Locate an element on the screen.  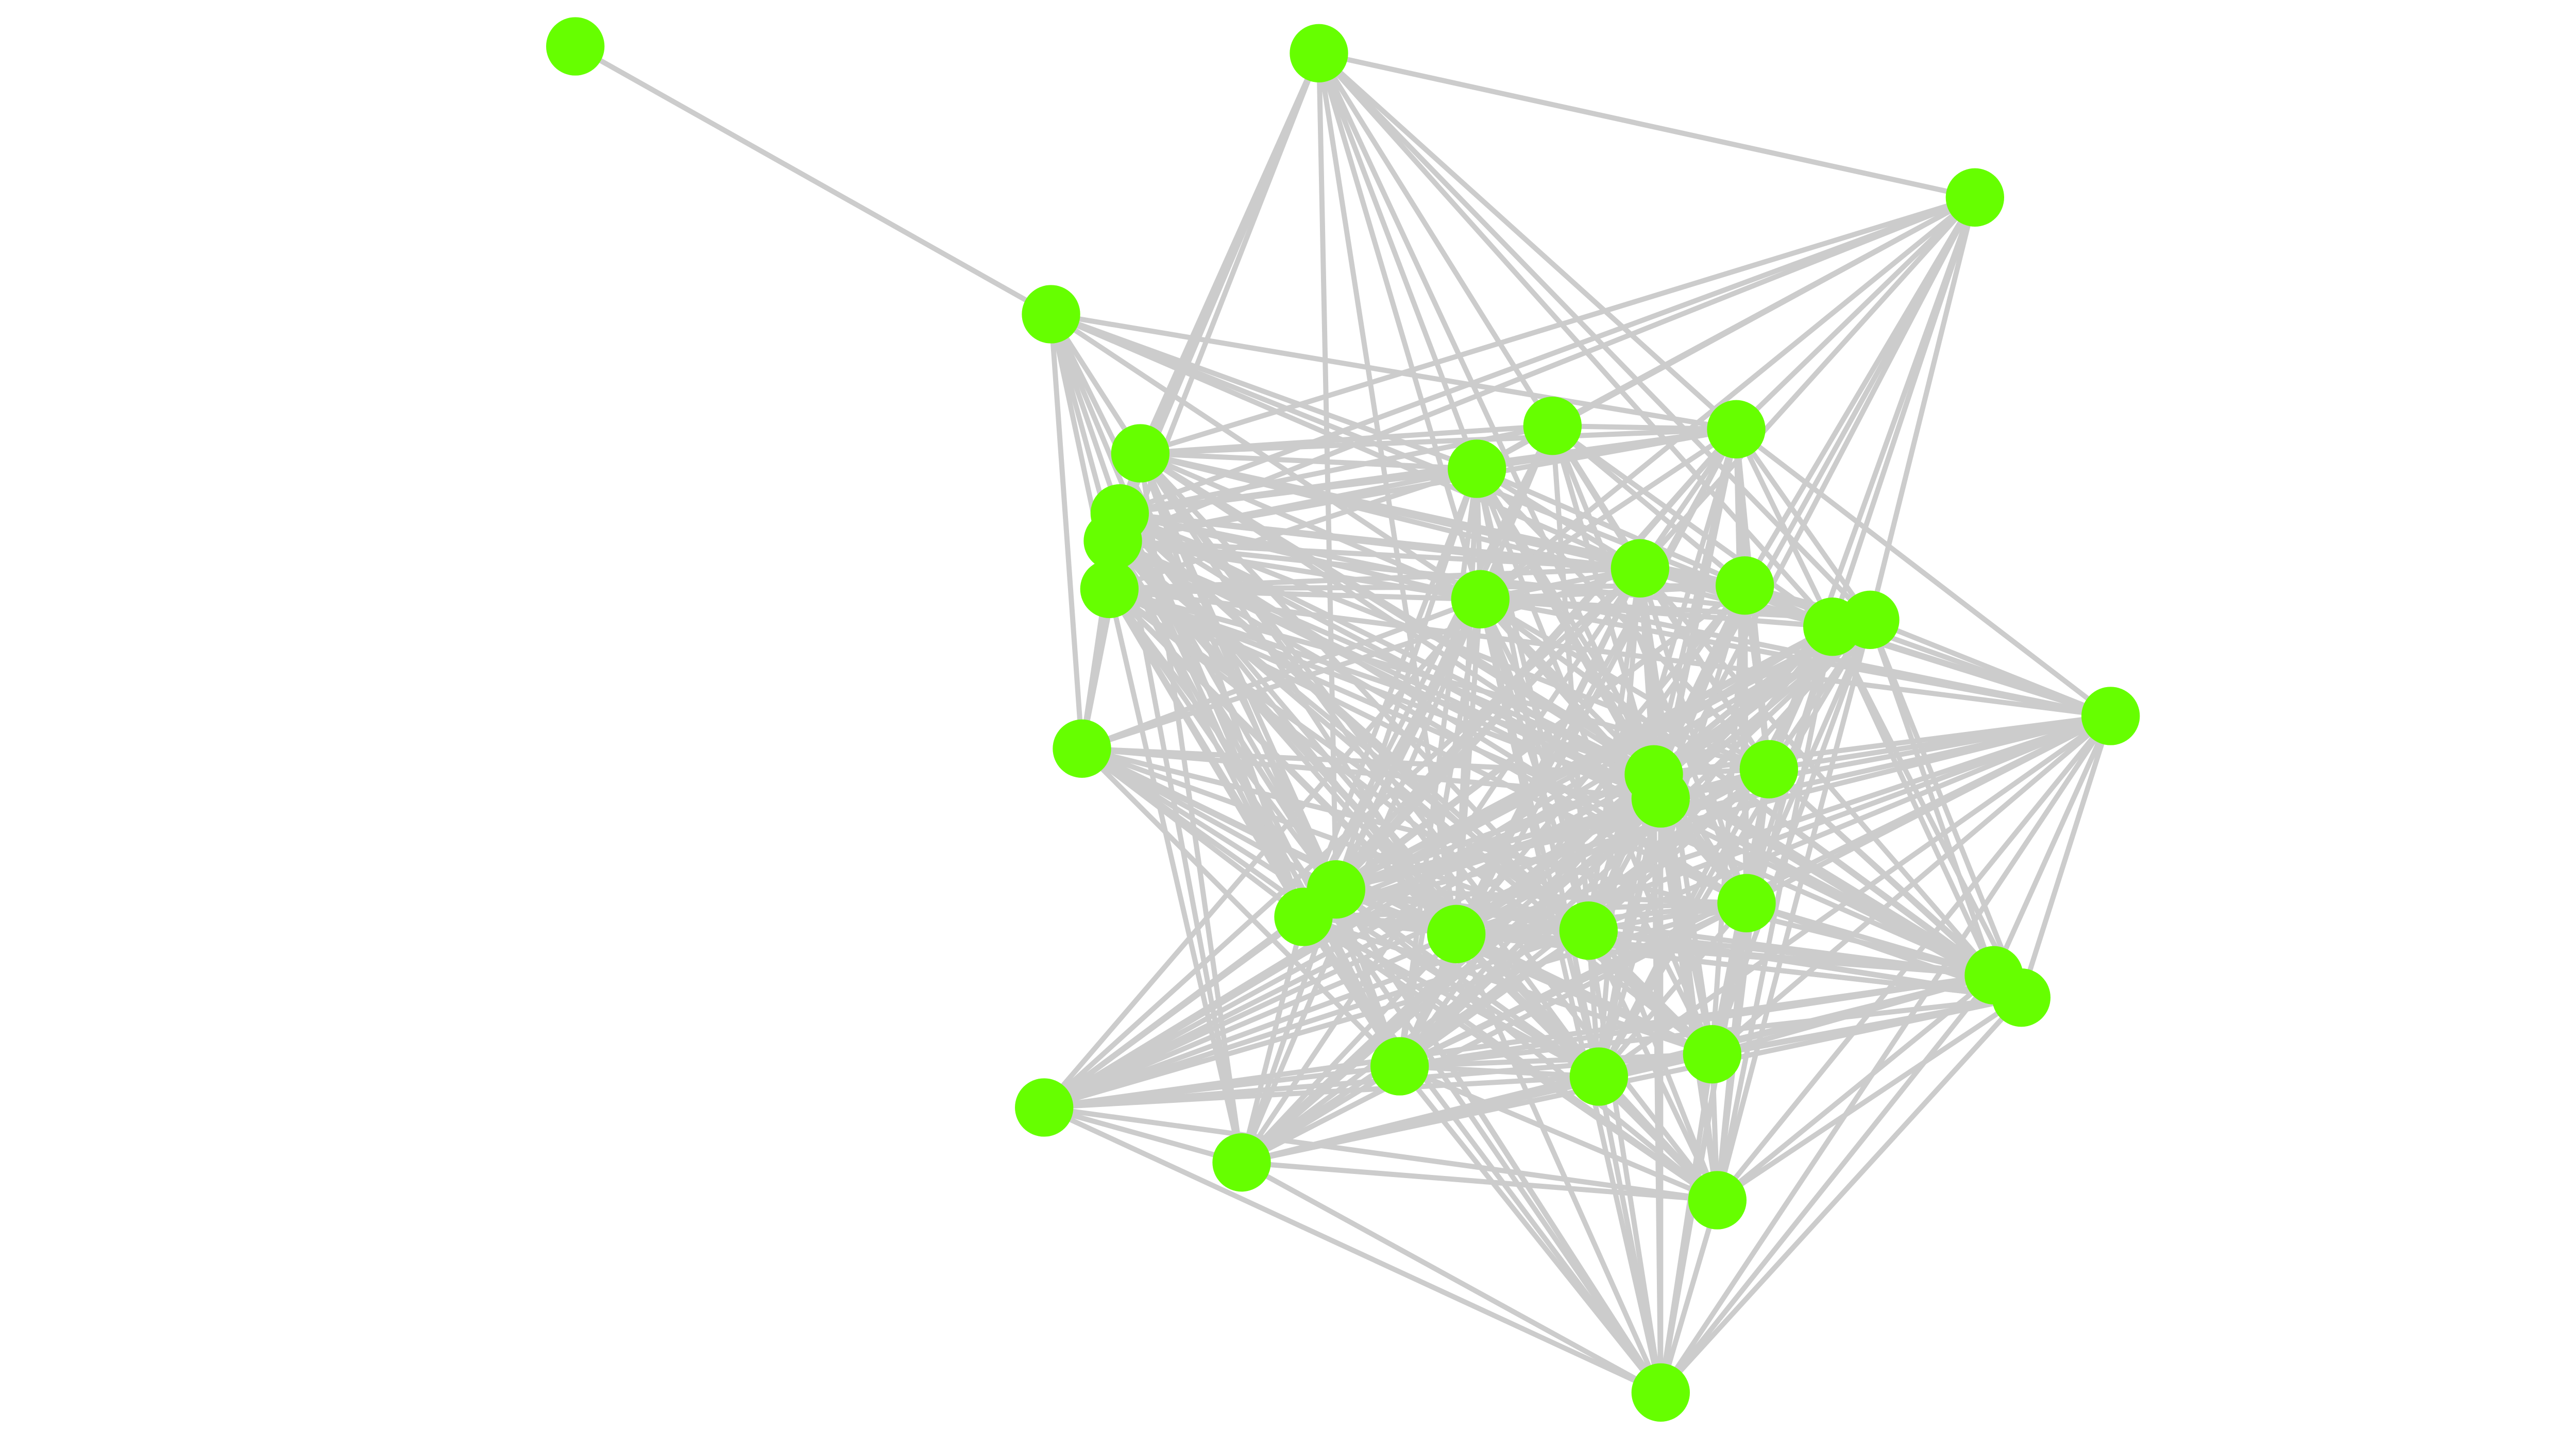
edge-n27-n33 is located at coordinates (1869, 1099).